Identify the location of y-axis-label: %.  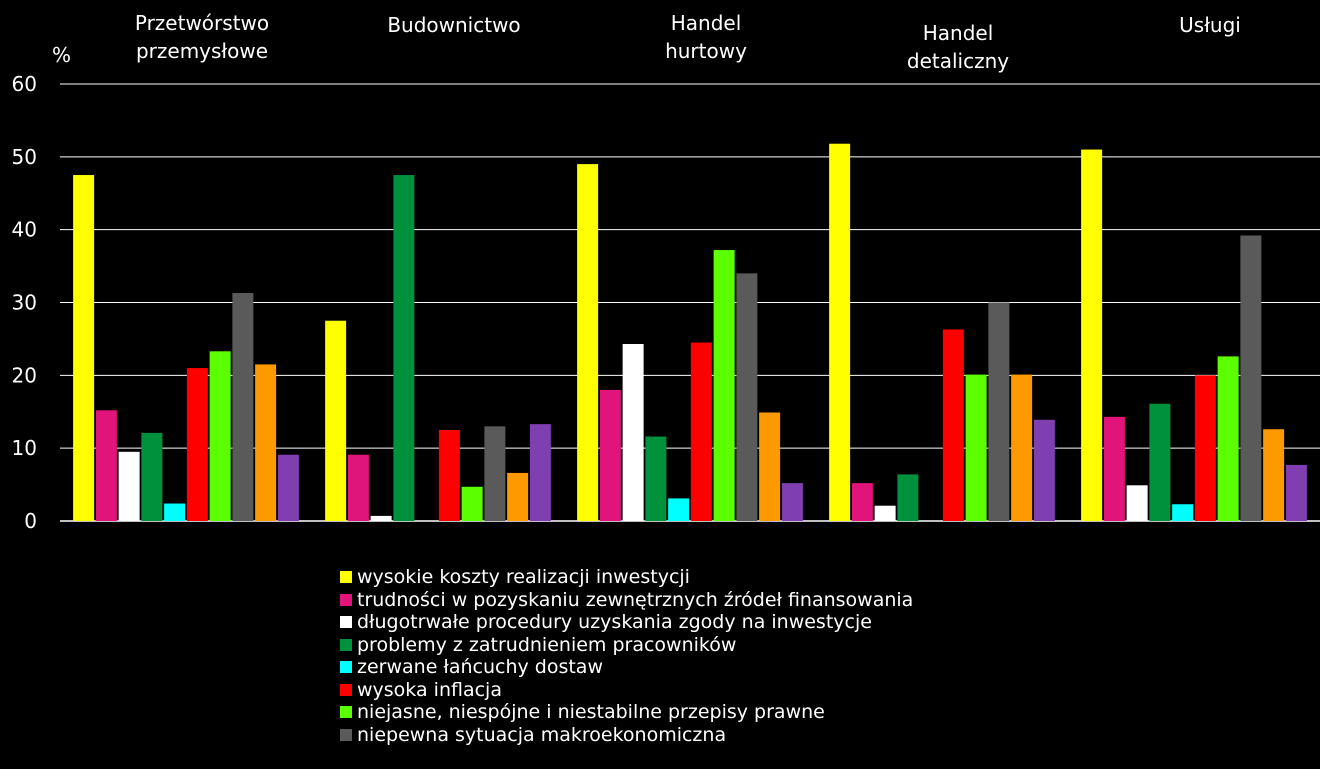
(61, 55).